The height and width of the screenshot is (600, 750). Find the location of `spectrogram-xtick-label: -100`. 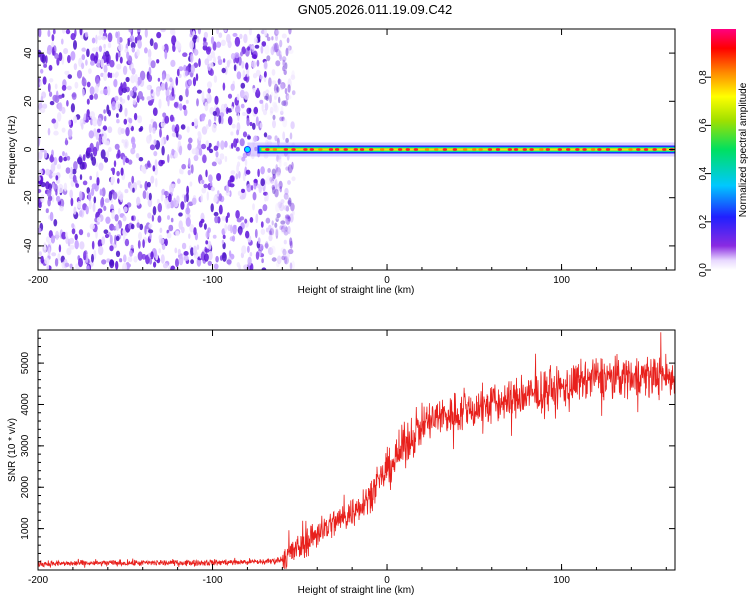

spectrogram-xtick-label: -100 is located at coordinates (213, 280).